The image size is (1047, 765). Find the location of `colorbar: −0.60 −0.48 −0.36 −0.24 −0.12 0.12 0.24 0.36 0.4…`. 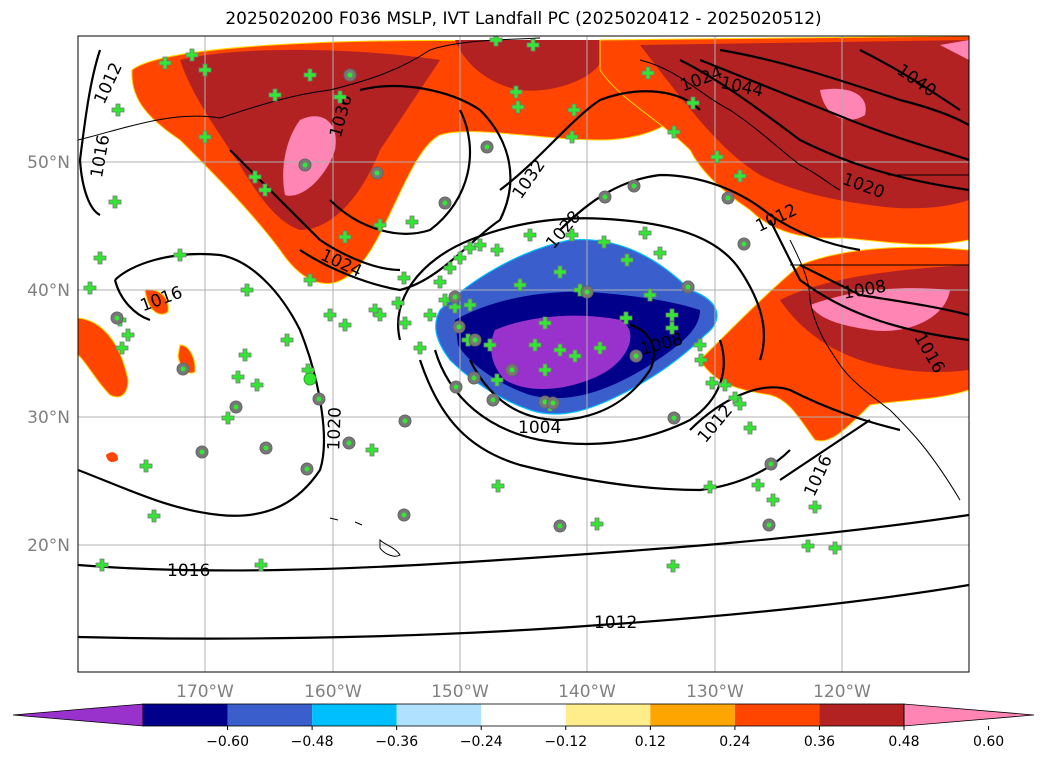

colorbar: −0.60 −0.48 −0.36 −0.24 −0.12 0.12 0.24 0.36 0.4… is located at coordinates (523, 726).